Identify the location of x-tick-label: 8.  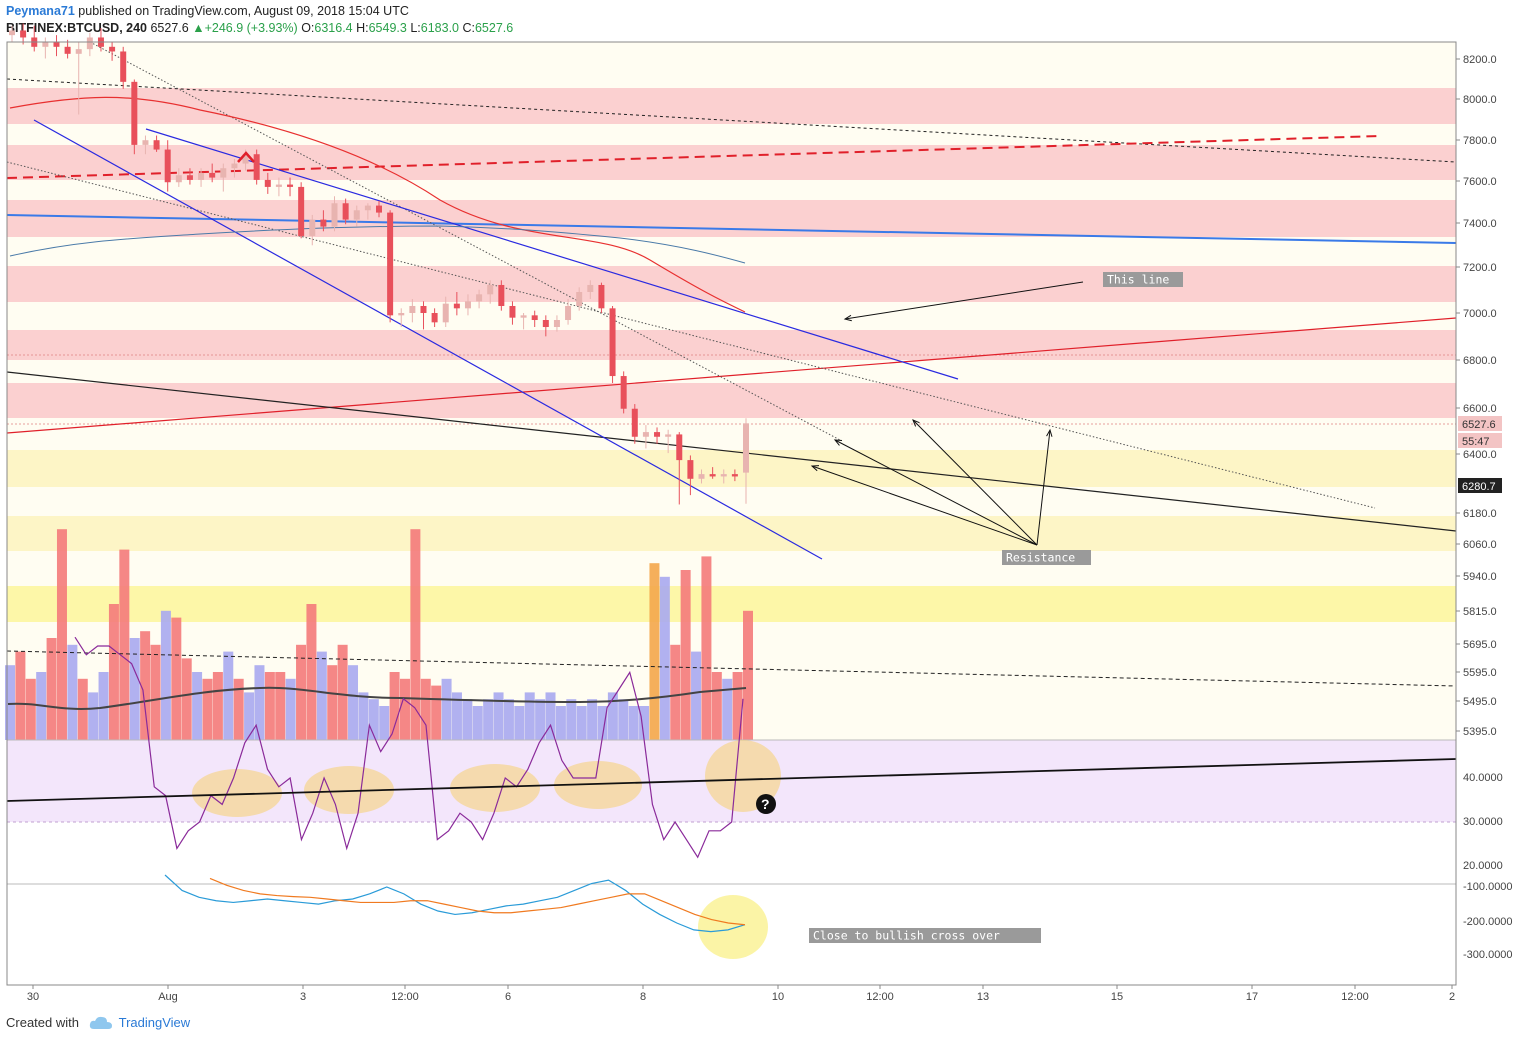
(643, 997).